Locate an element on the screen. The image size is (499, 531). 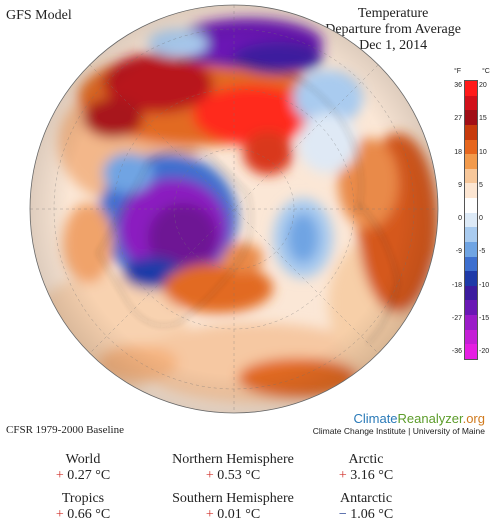
stat-number: 0.66 °C is located at coordinates (87, 514).